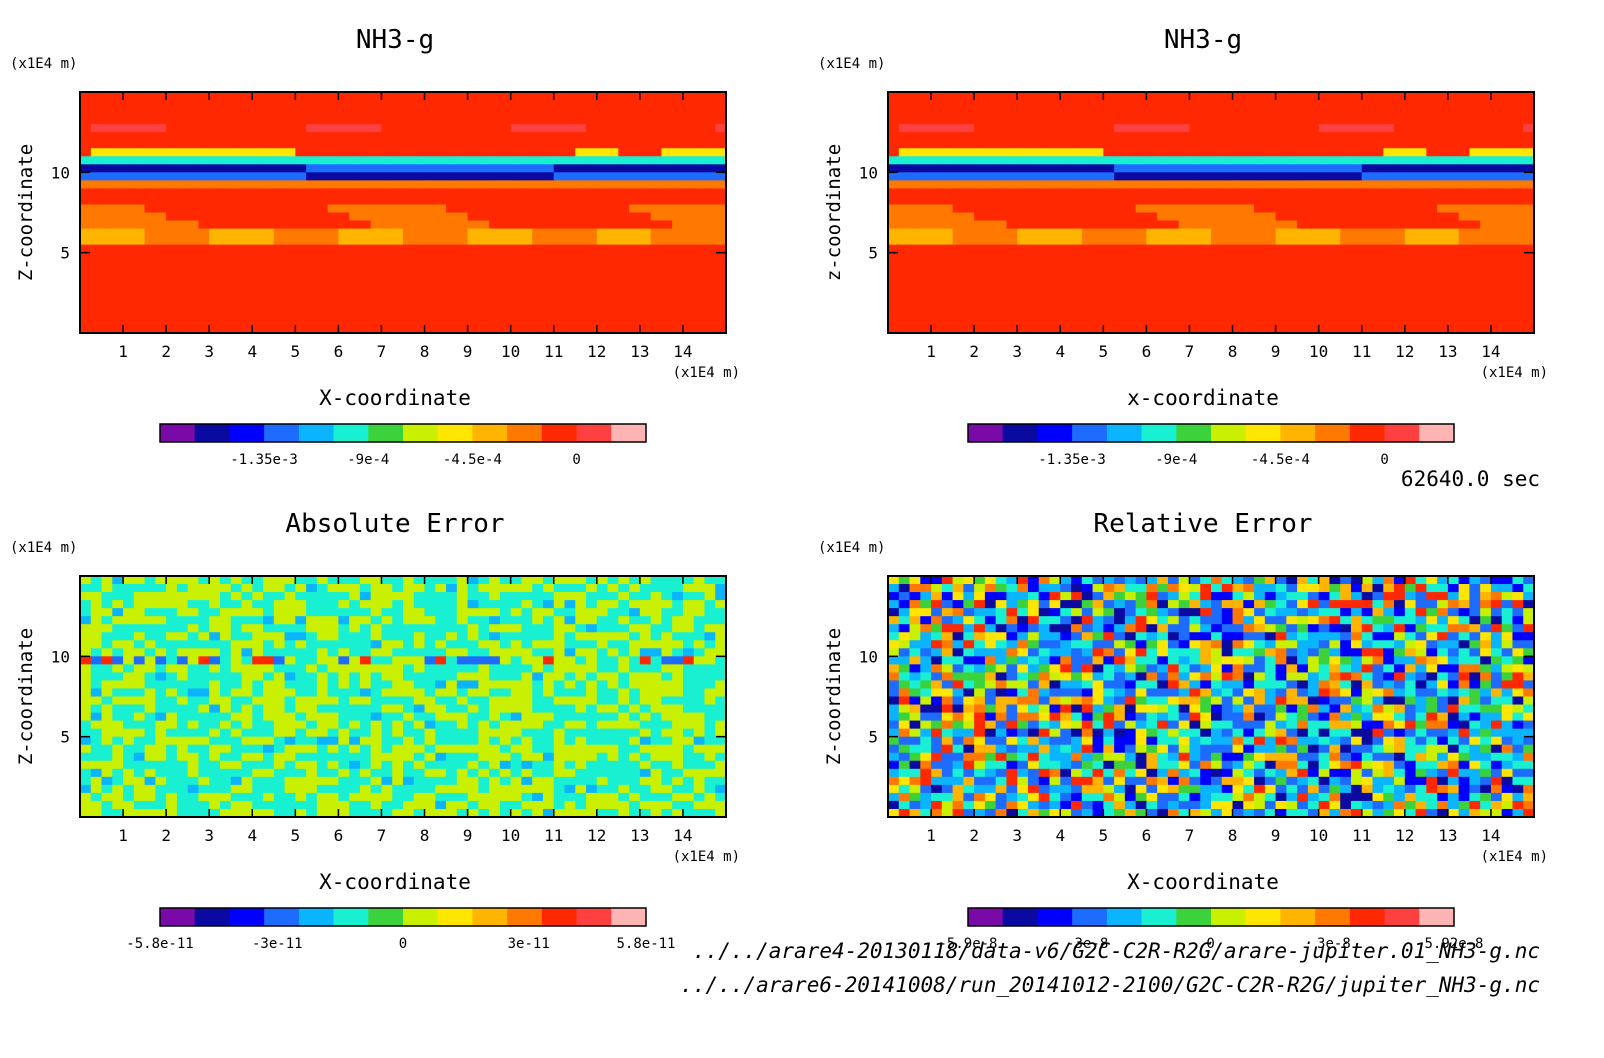 The height and width of the screenshot is (1058, 1604). Describe the element at coordinates (851, 64) in the screenshot. I see `y-unit-label: (x1E4 m)` at that location.